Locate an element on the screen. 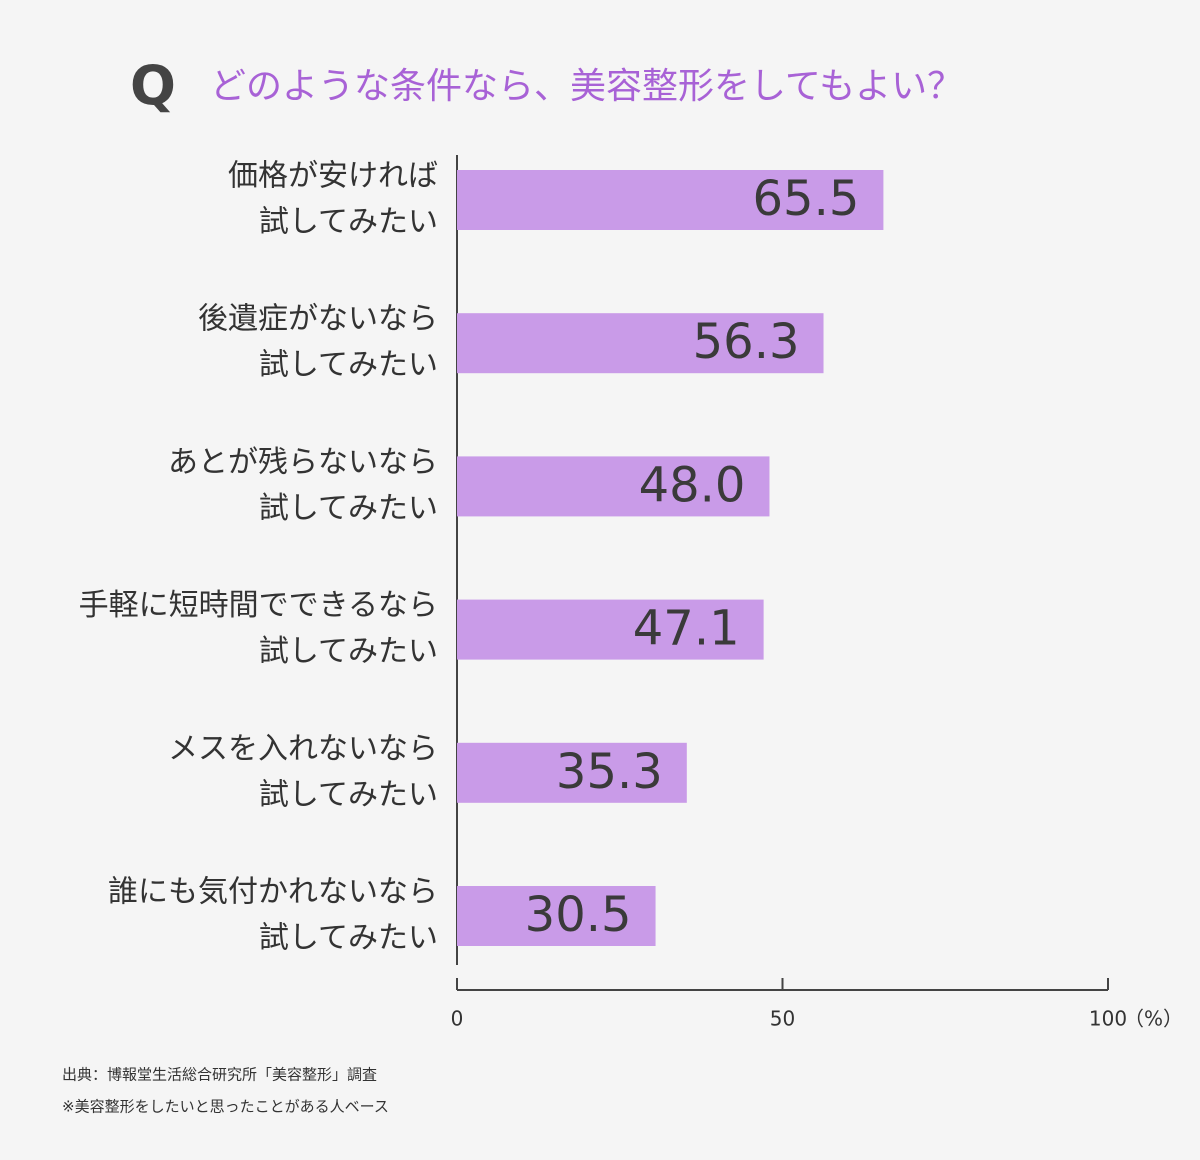  value-label: 35.3 is located at coordinates (609, 772).